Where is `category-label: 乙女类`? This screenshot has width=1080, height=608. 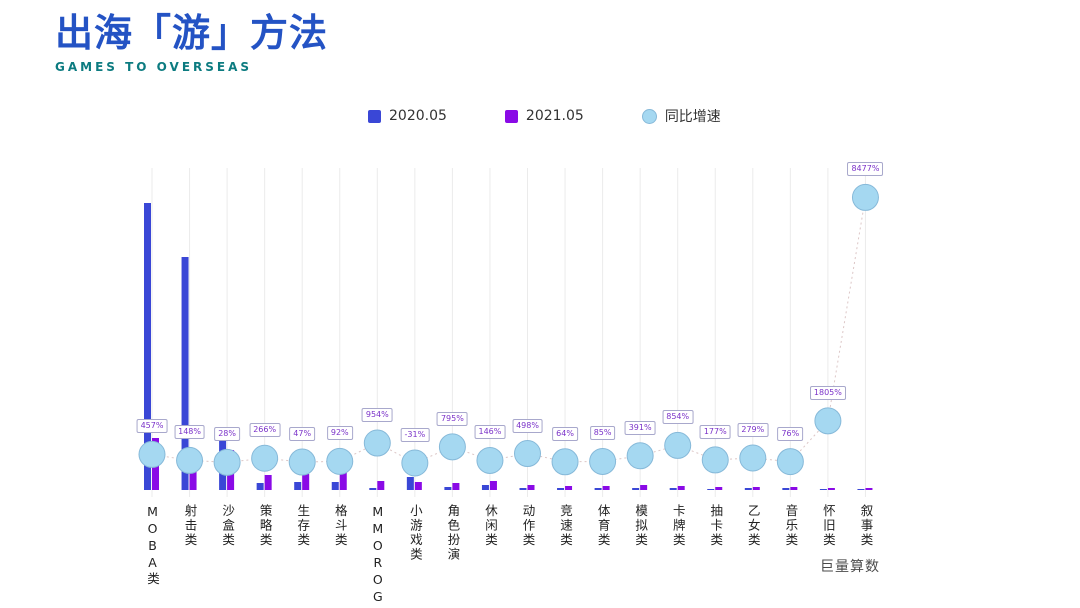
category-label: 乙女类 is located at coordinates (753, 526).